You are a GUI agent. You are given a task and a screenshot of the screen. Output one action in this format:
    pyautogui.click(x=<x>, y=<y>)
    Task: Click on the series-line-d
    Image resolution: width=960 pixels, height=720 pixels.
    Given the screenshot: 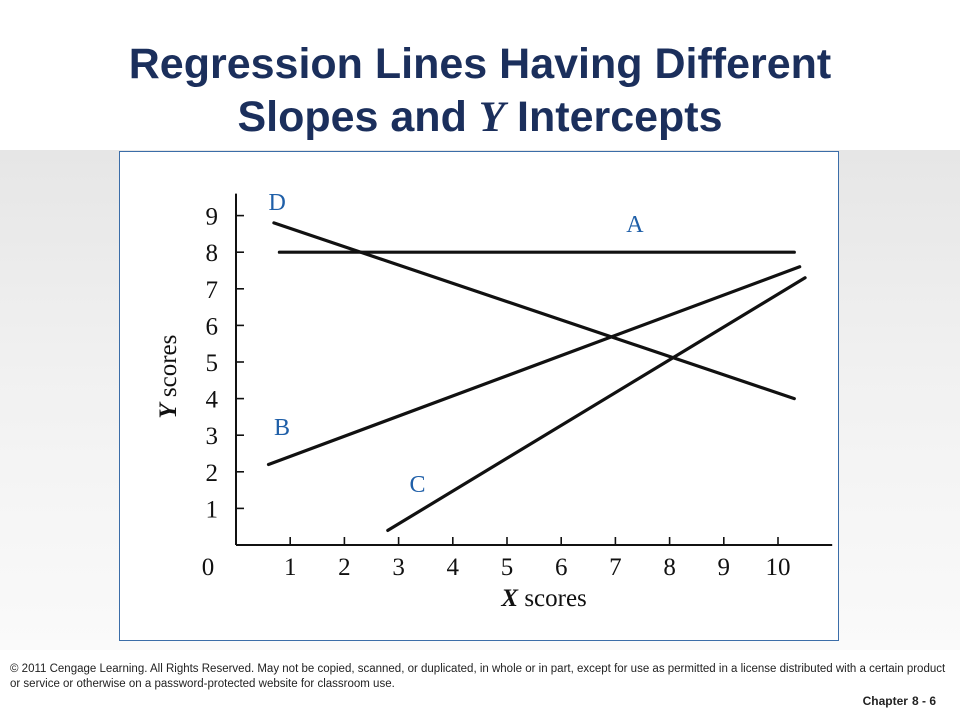 What is the action you would take?
    pyautogui.click(x=534, y=311)
    